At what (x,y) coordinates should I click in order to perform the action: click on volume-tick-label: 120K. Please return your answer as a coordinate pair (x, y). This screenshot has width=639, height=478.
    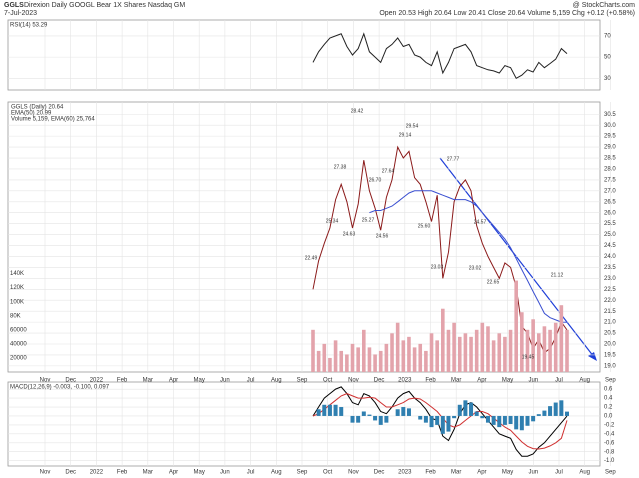
    Looking at the image, I should click on (17, 288).